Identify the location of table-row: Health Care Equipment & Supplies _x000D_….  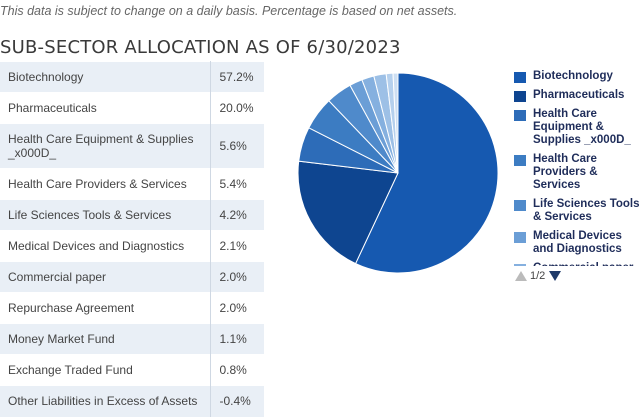
(132, 146).